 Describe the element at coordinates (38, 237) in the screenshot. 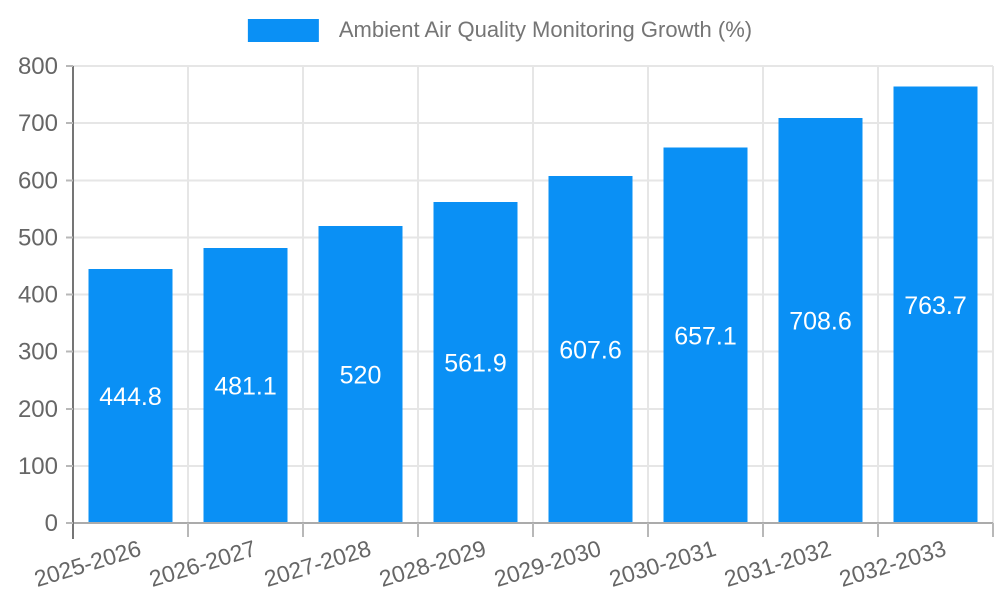

I see `y-tick-label: 500` at that location.